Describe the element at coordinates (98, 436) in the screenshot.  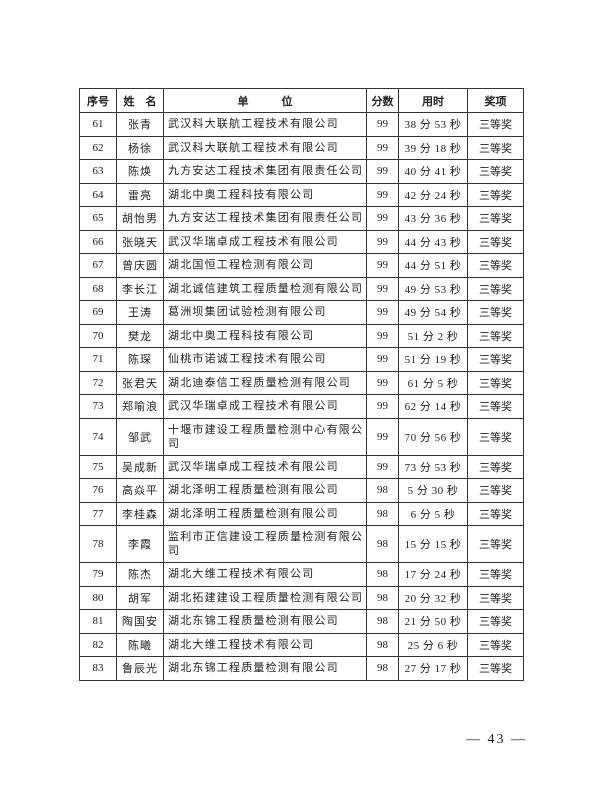
I see `cell-index: 74` at that location.